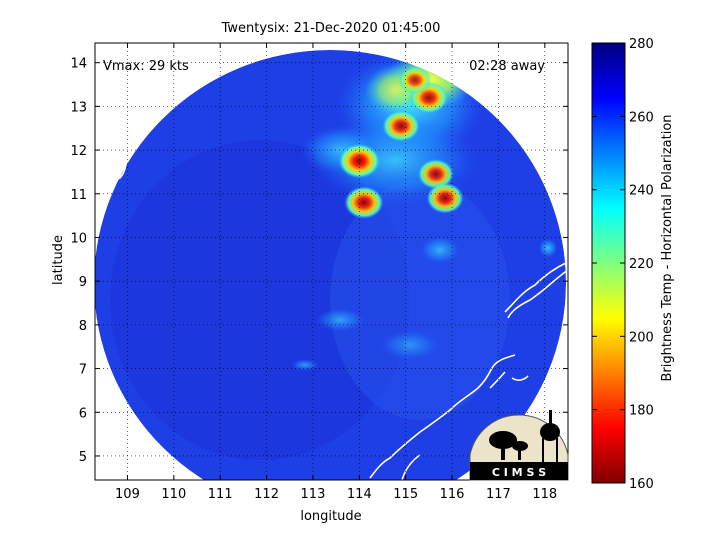 The image size is (720, 540). What do you see at coordinates (519, 445) in the screenshot?
I see `cimss-logo: C I M S S` at bounding box center [519, 445].